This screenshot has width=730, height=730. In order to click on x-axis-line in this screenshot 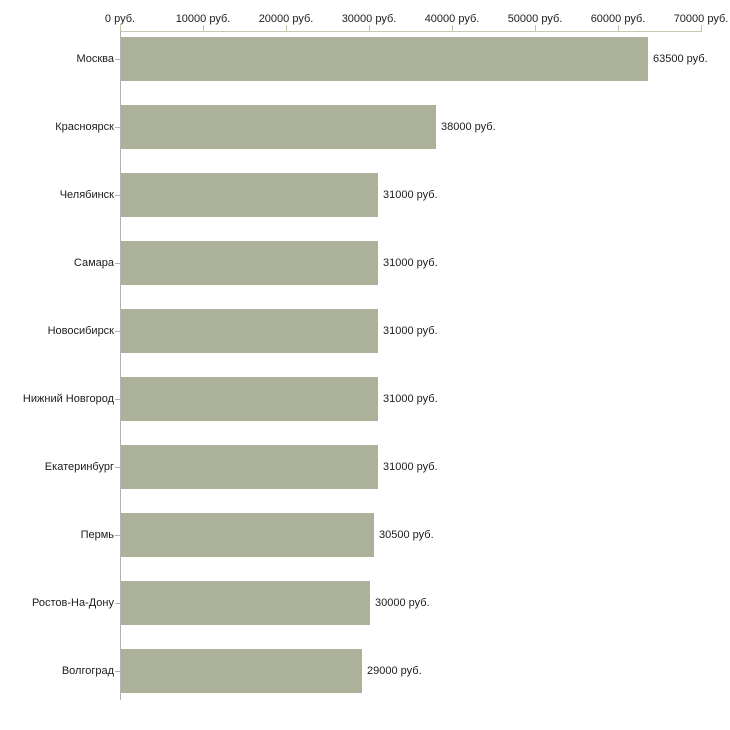, I will do `click(411, 31)`.